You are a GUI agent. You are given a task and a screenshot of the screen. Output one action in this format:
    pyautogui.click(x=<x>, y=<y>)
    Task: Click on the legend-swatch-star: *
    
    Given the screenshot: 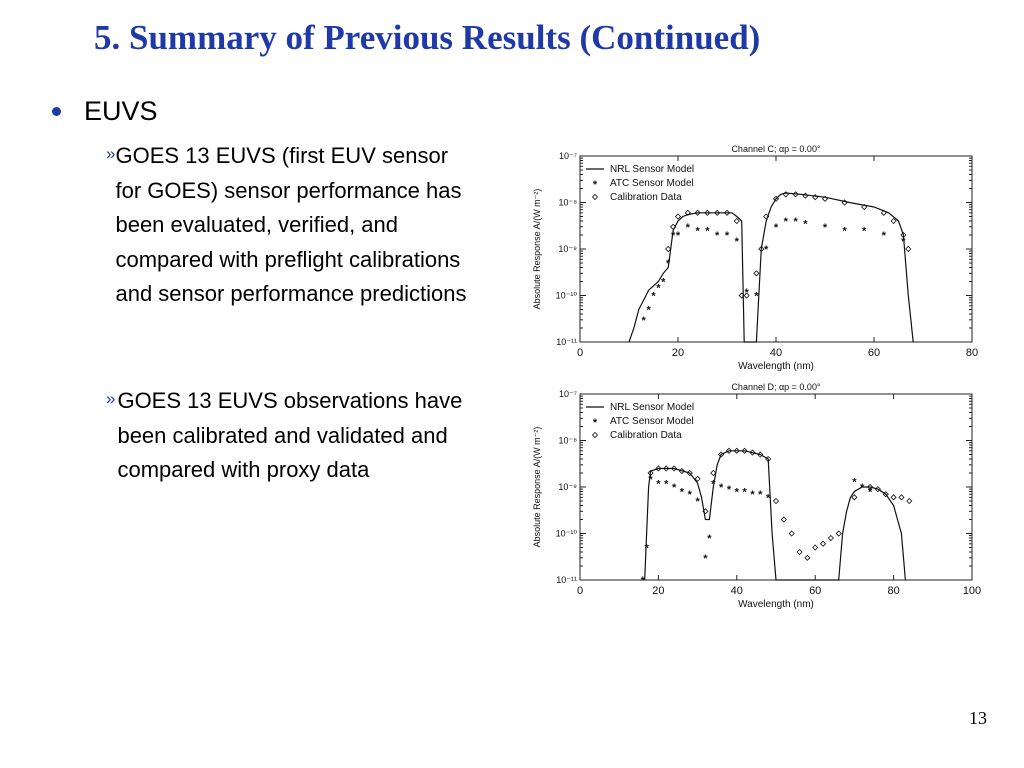 What is the action you would take?
    pyautogui.click(x=595, y=185)
    